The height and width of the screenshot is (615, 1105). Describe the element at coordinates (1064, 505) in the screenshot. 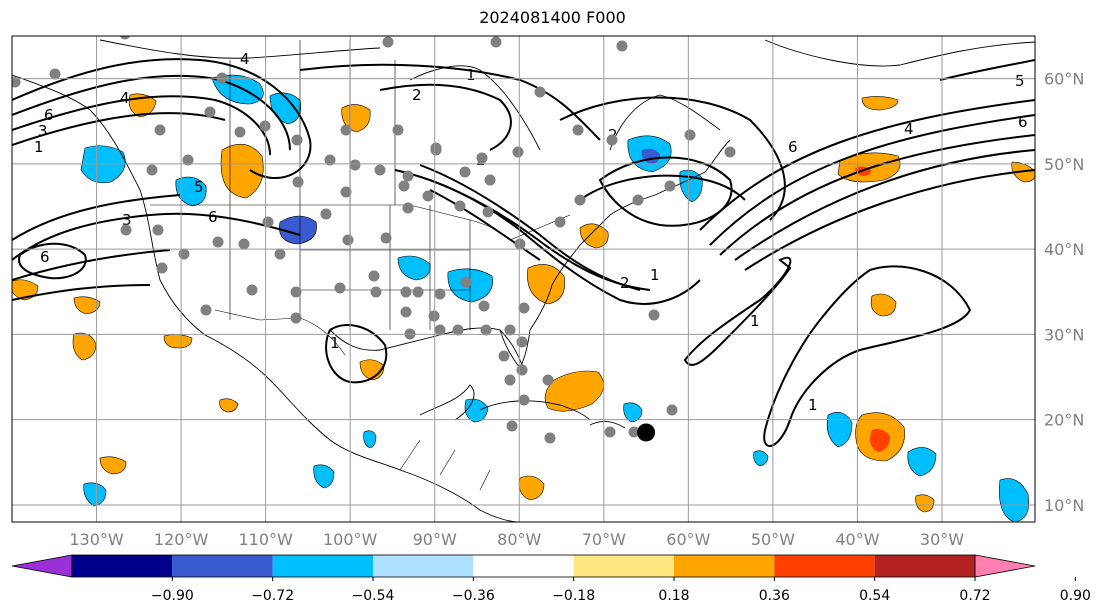

I see `lat-tick-label: 10°N` at that location.